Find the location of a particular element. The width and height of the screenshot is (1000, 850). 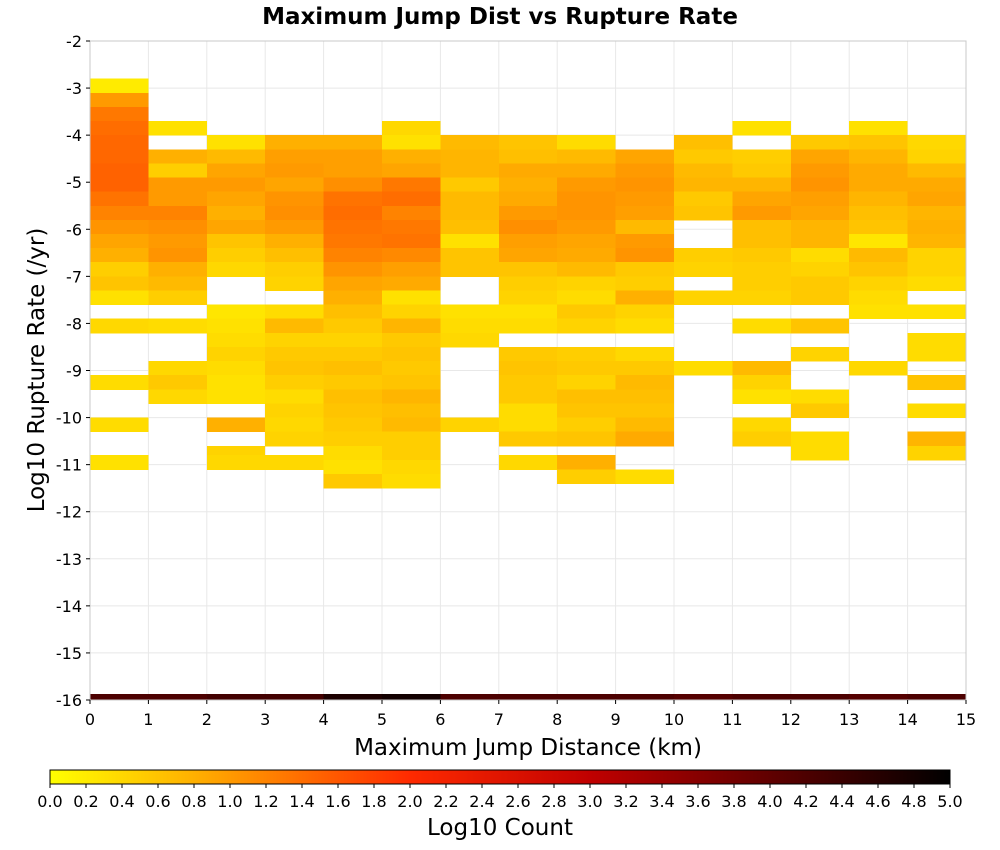

x-tick-label: 5 is located at coordinates (382, 719).